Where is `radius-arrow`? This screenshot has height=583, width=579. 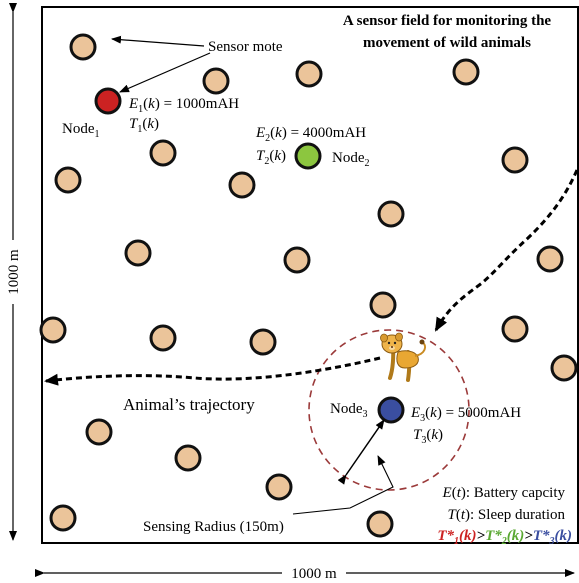
radius-arrow is located at coordinates (361, 452).